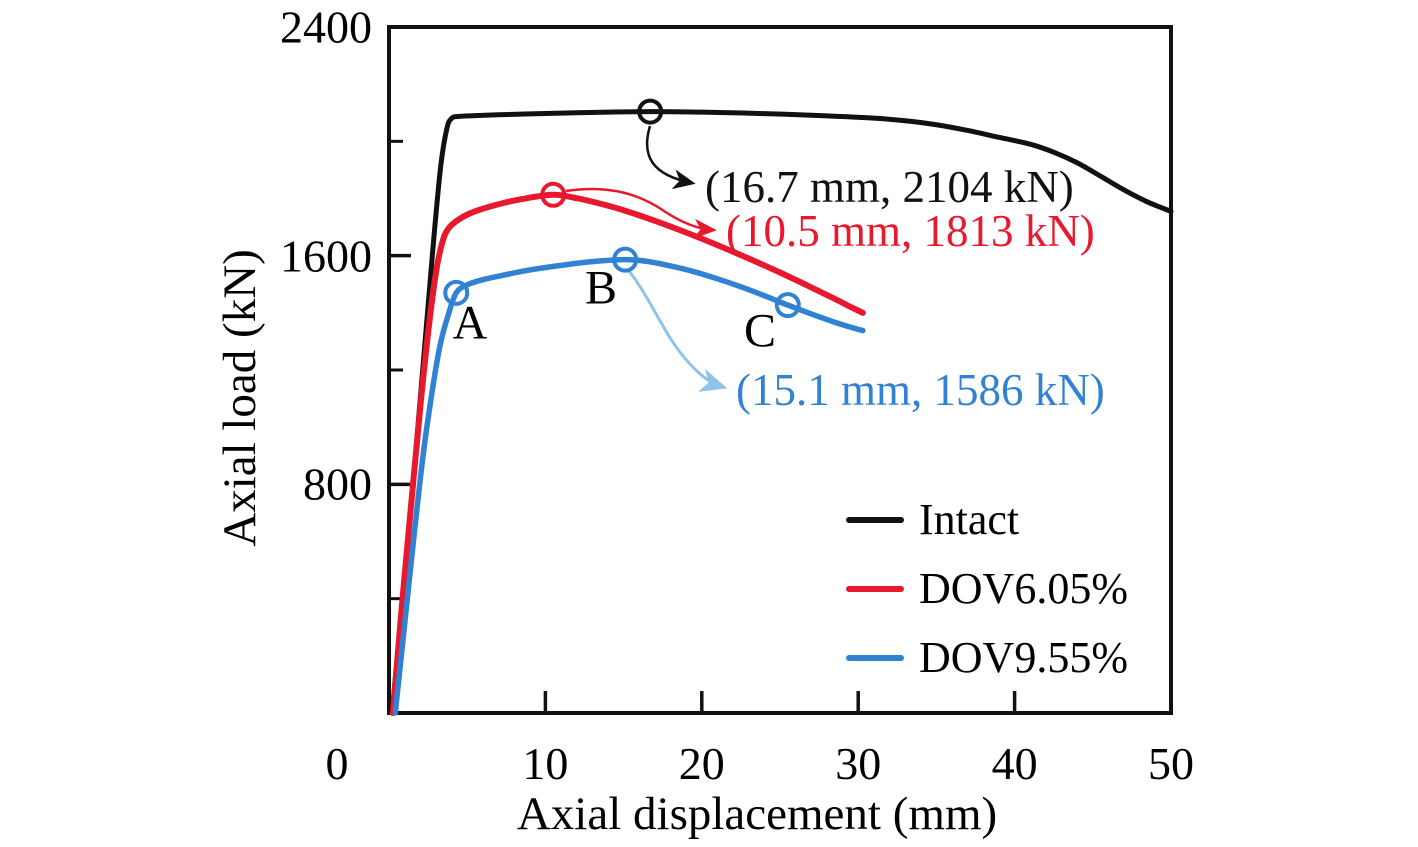 Image resolution: width=1418 pixels, height=847 pixels. Describe the element at coordinates (1023, 657) in the screenshot. I see `legend-label-dov955: DOV9.55%` at that location.